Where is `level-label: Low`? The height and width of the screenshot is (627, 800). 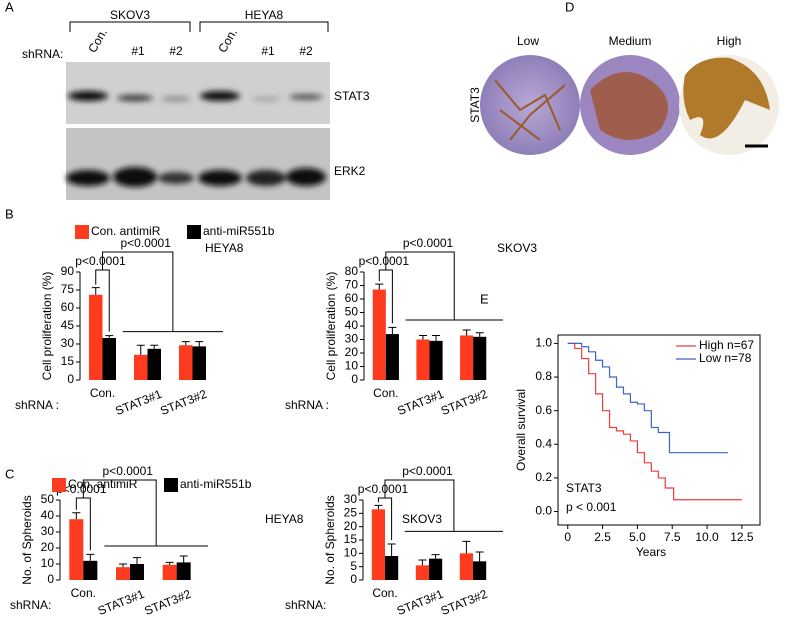 level-label: Low is located at coordinates (528, 41).